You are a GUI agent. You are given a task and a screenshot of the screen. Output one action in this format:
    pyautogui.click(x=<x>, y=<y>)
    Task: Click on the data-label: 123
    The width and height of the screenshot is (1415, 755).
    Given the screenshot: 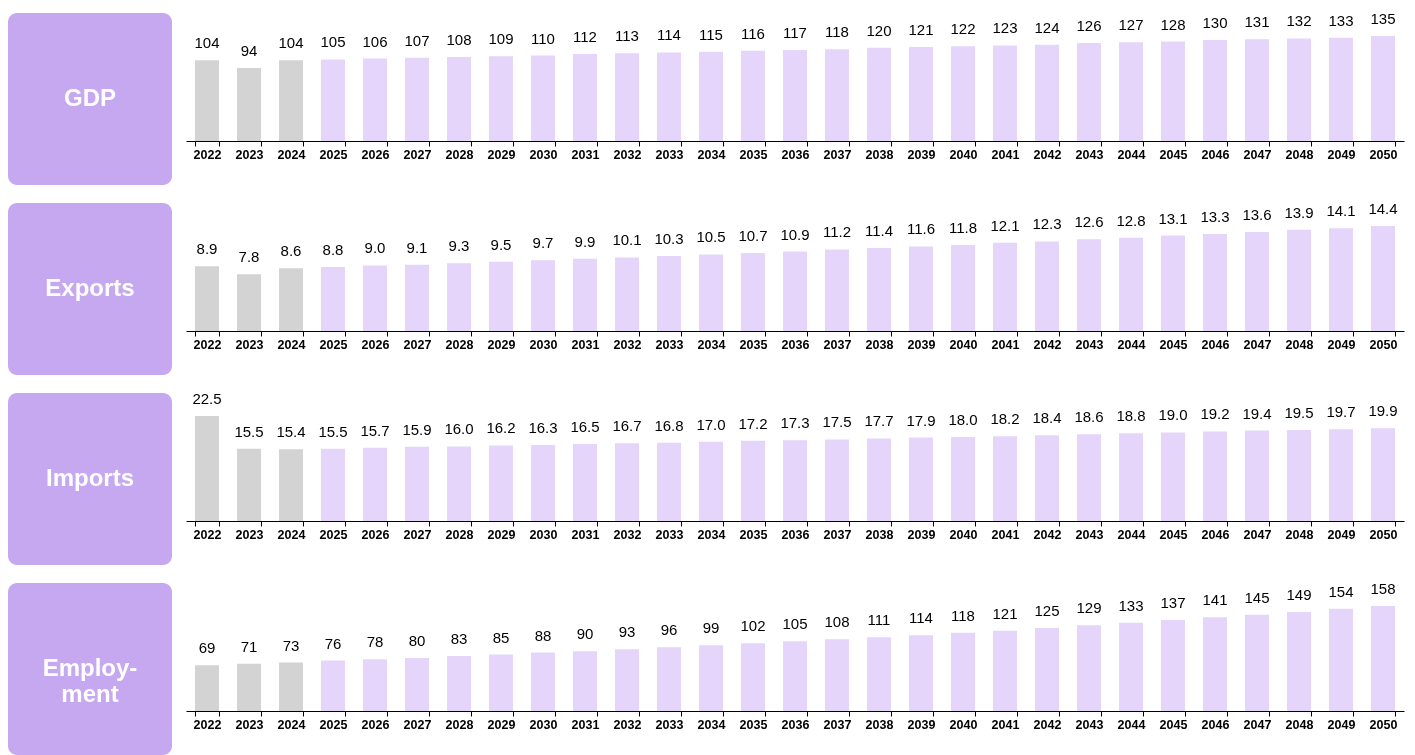 What is the action you would take?
    pyautogui.click(x=1005, y=28)
    